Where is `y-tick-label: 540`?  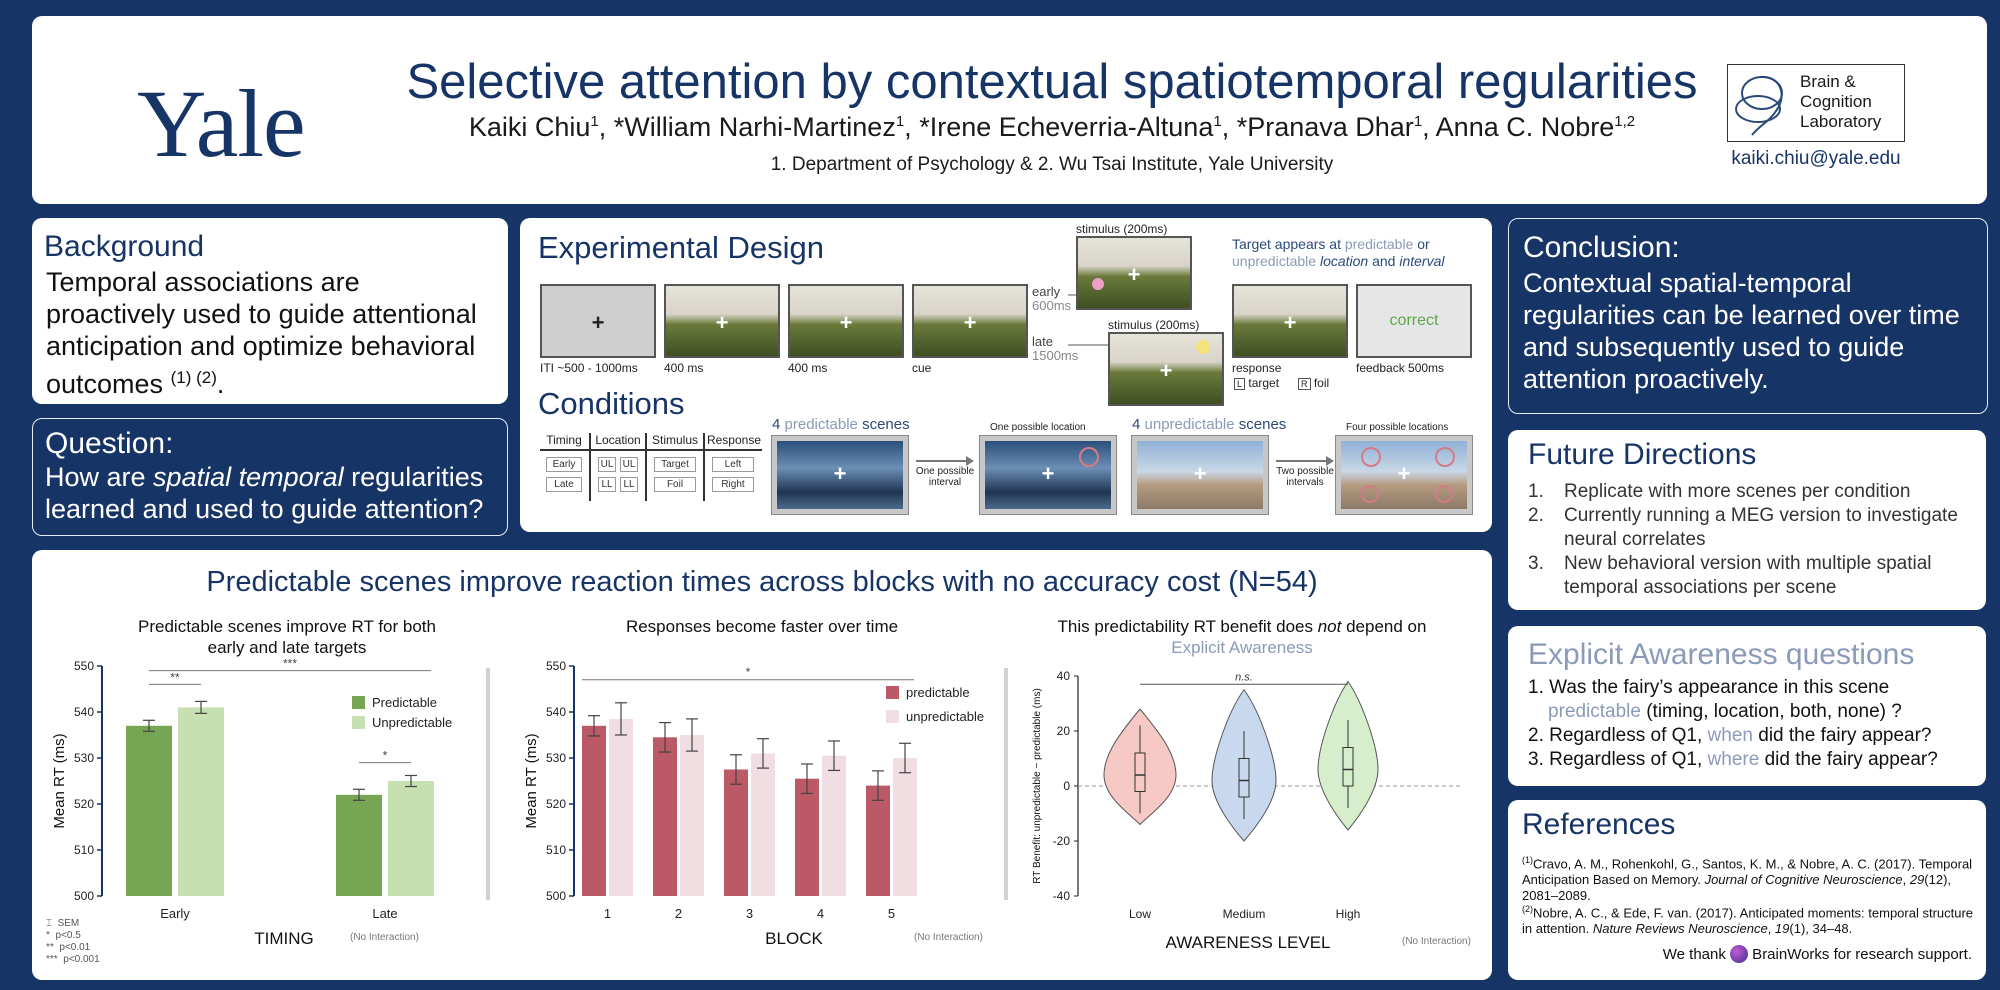
y-tick-label: 540 is located at coordinates (556, 712).